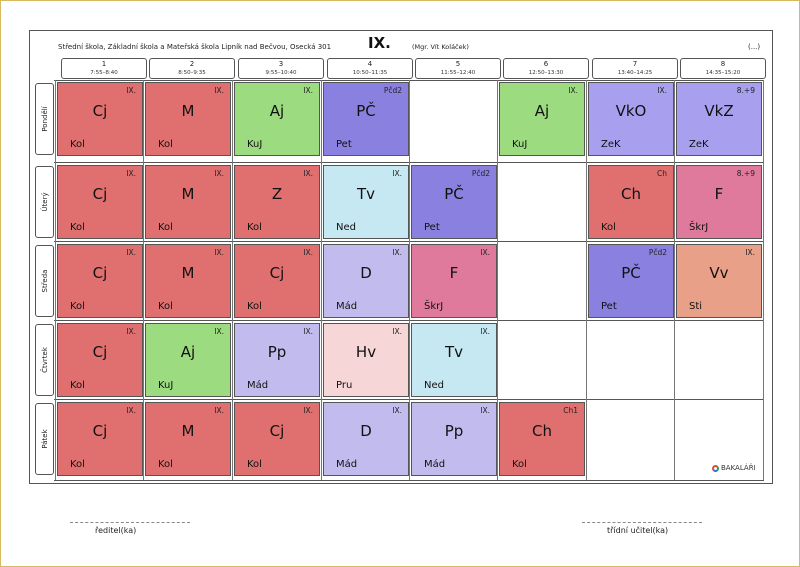  I want to click on lesson-cell: 8.+9 F ŠkrJ, so click(719, 202).